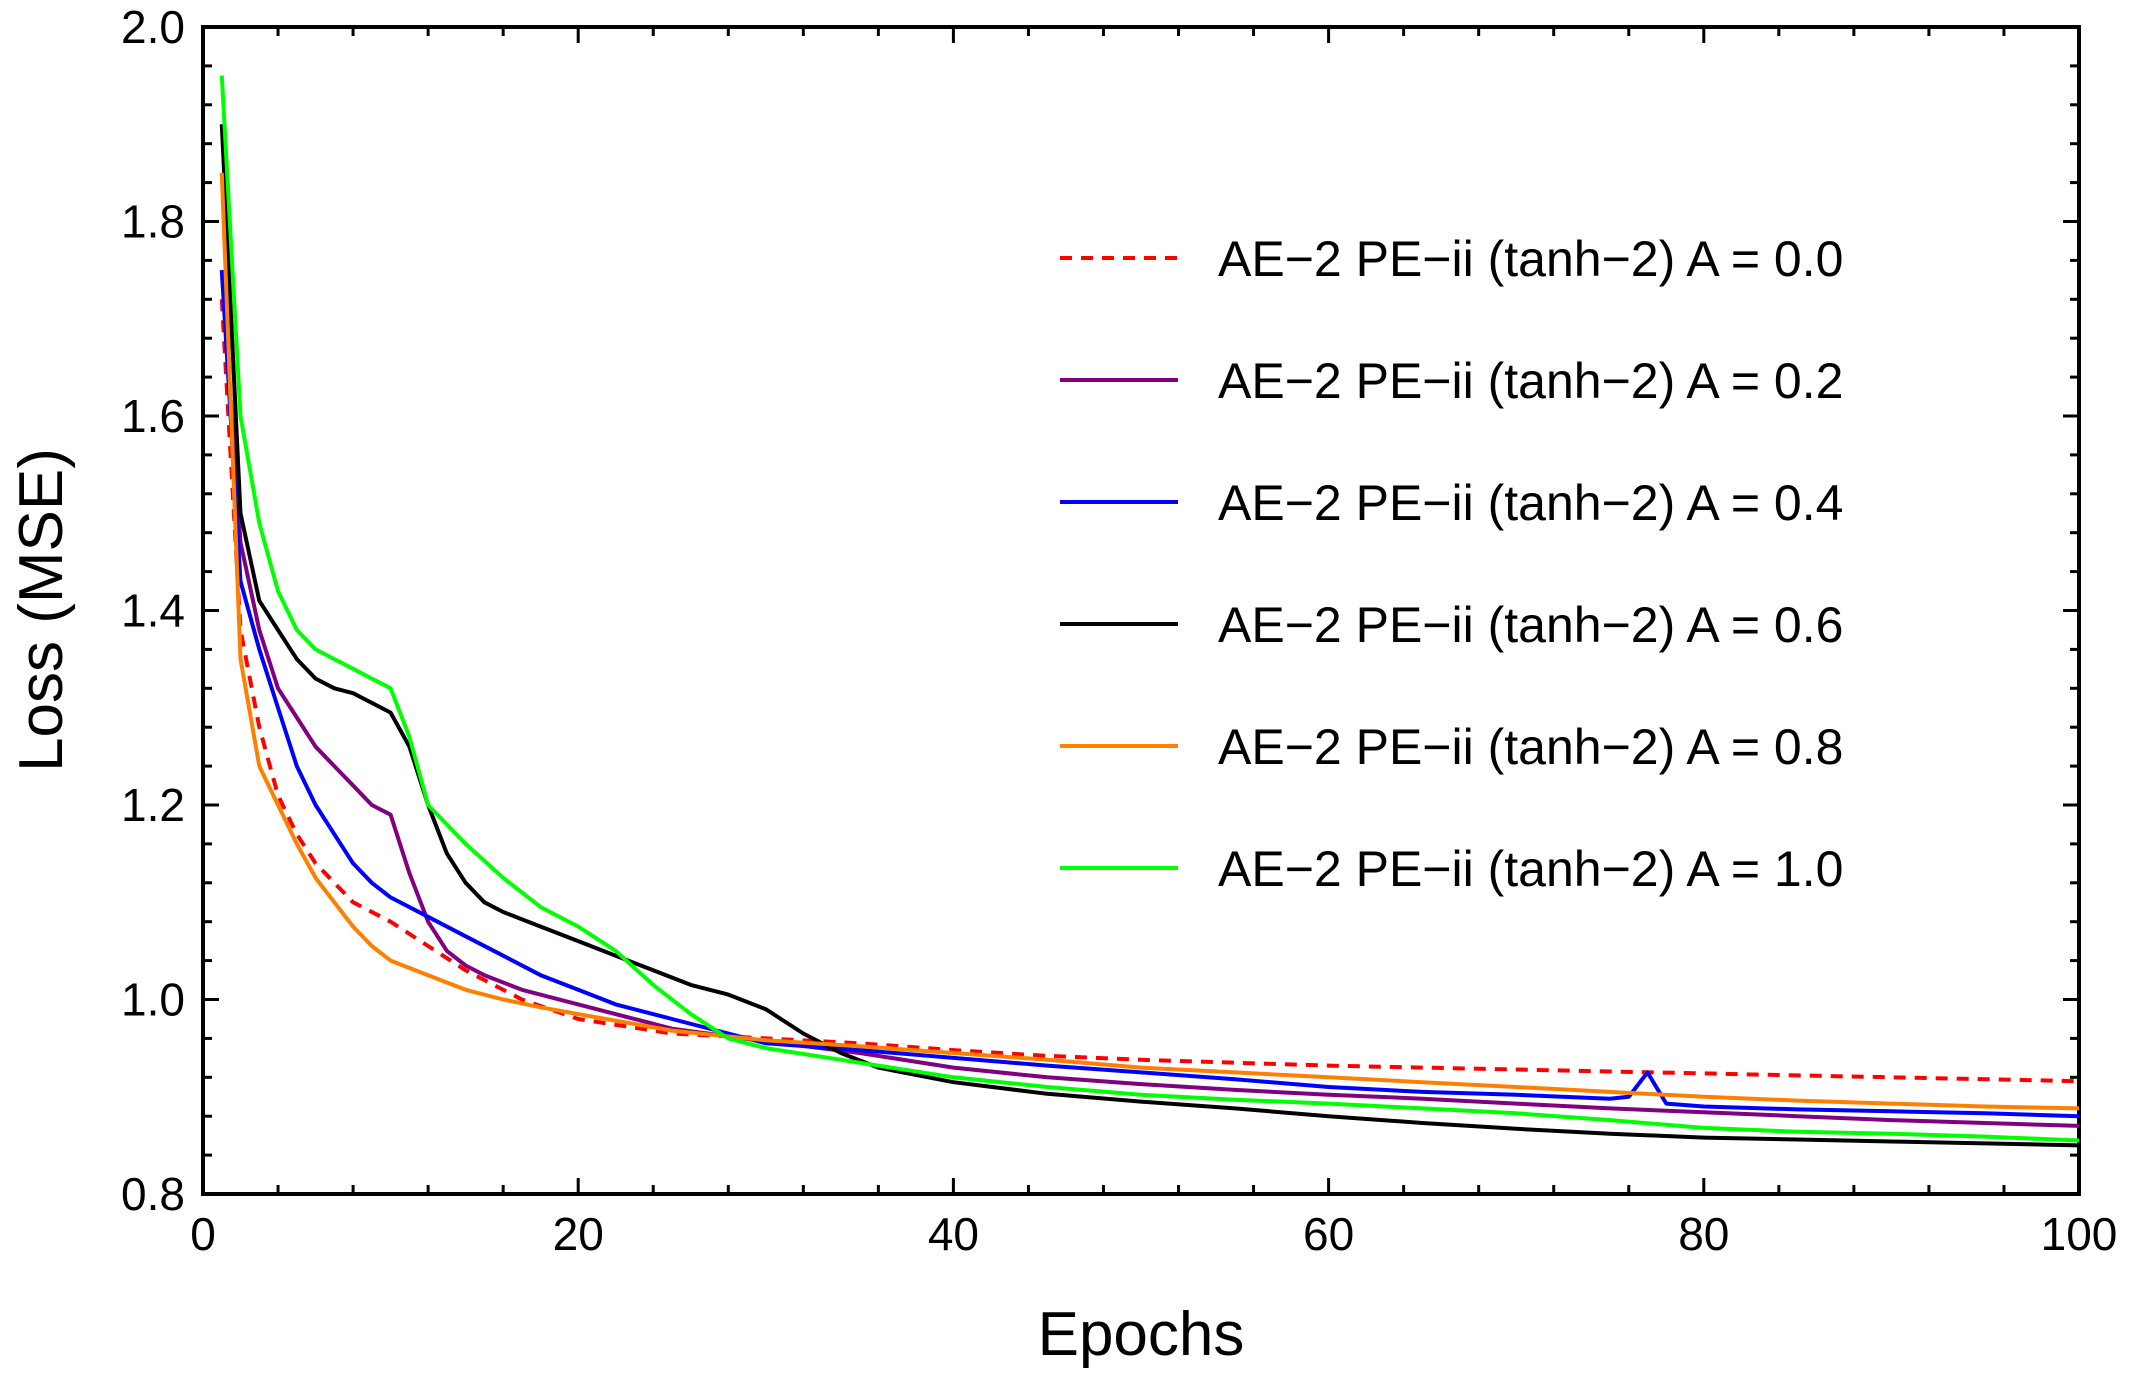 This screenshot has width=2129, height=1379. Describe the element at coordinates (1530, 747) in the screenshot. I see `legend-label-4: AE−2 PE−ii (tanh−2) A = 0.8` at that location.